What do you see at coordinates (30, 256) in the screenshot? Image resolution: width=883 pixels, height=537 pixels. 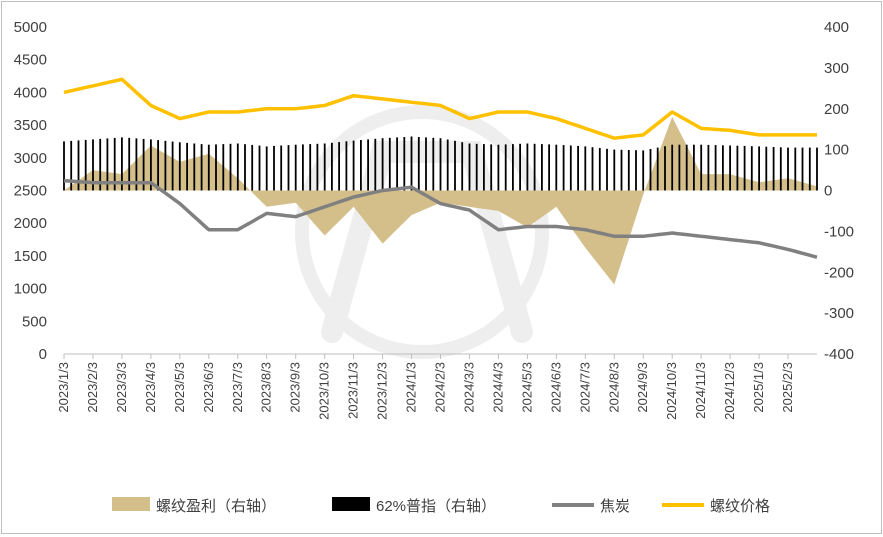 I see `y-left-tick-label: 1500` at bounding box center [30, 256].